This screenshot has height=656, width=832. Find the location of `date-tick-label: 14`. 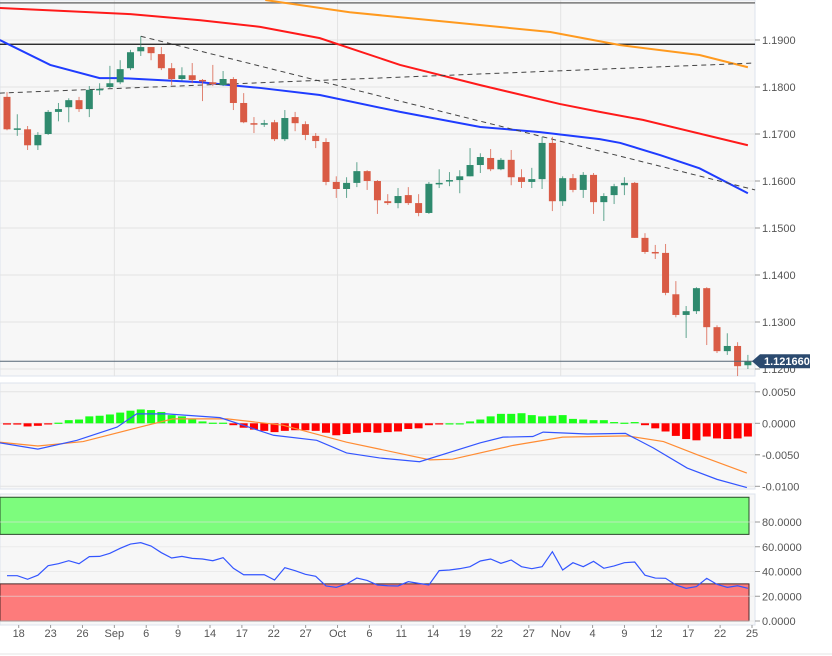

date-tick-label: 14 is located at coordinates (210, 634).